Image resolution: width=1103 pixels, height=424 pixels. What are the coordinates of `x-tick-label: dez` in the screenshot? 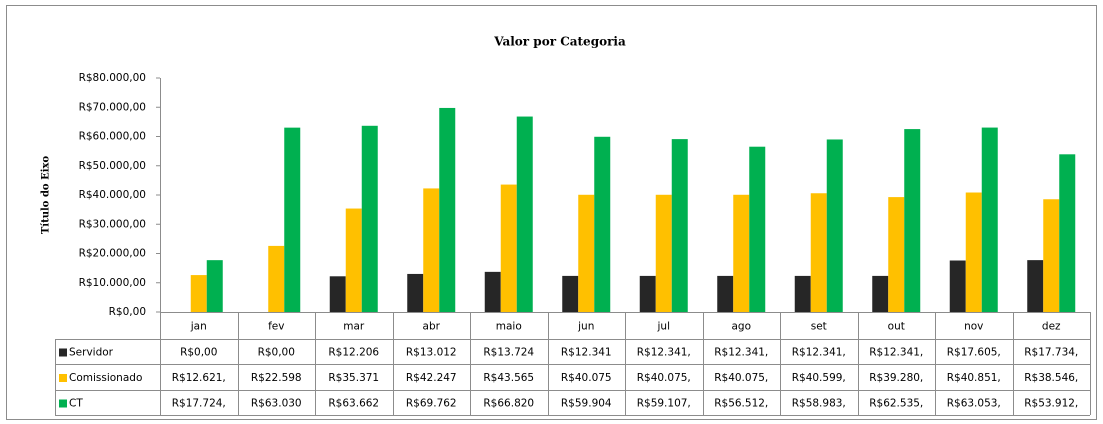 It's located at (1051, 327).